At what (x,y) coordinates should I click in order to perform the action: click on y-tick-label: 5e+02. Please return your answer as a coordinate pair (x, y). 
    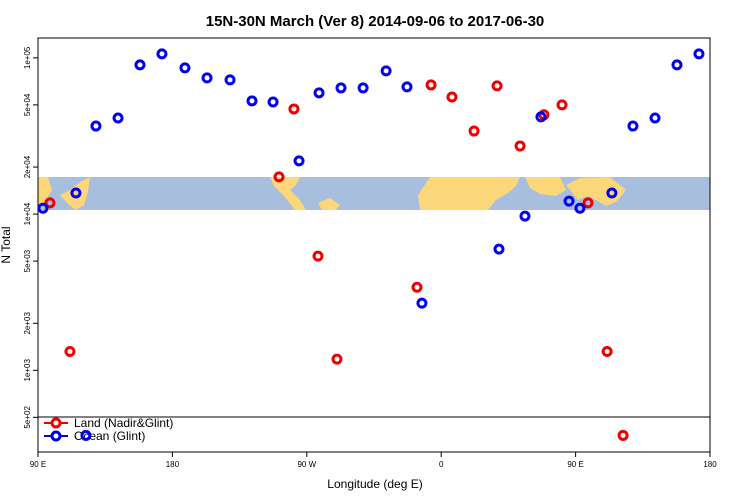
    Looking at the image, I should click on (27, 417).